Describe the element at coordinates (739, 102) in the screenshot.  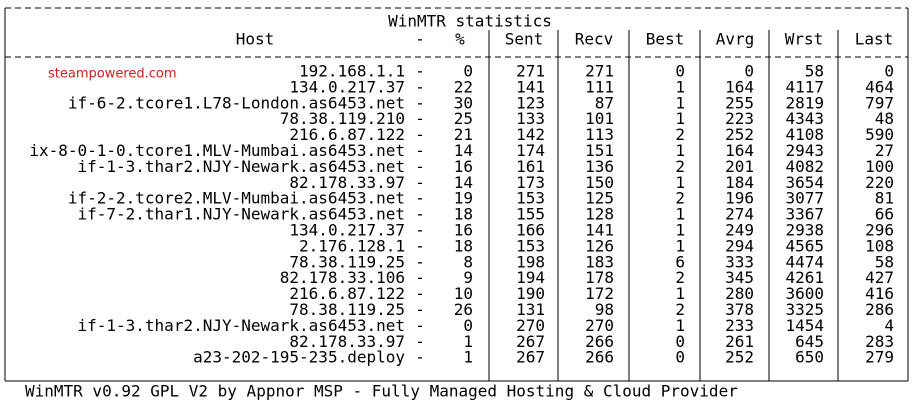
I see `avrg-cell: 255` at that location.